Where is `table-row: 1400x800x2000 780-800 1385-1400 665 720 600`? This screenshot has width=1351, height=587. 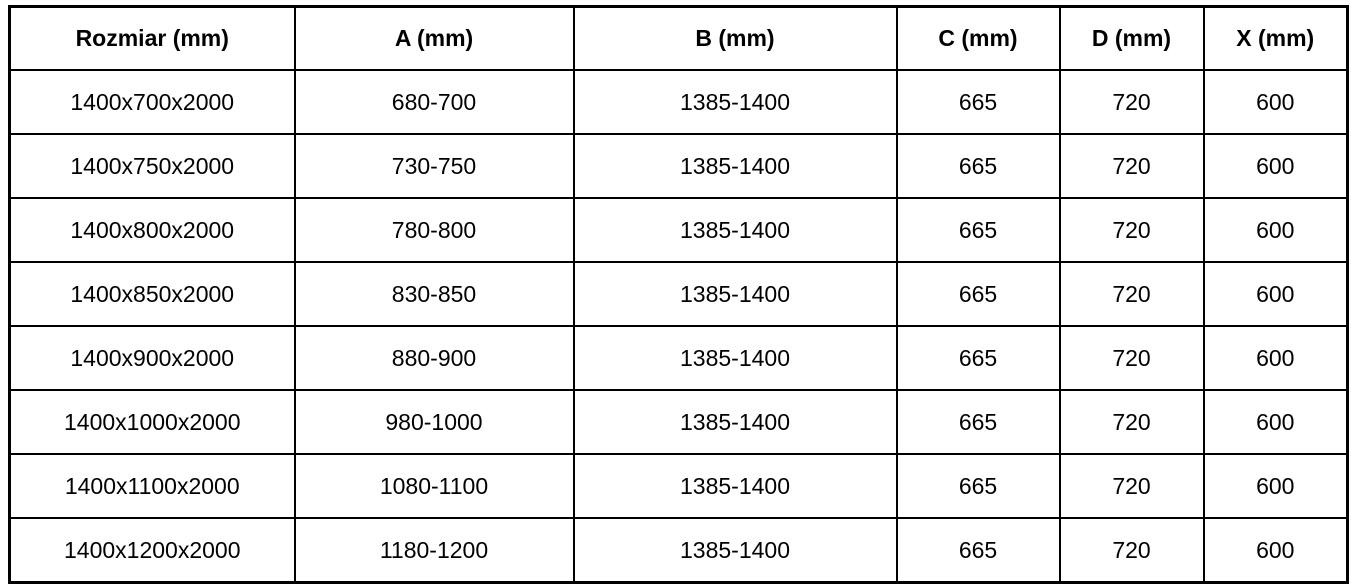 table-row: 1400x800x2000 780-800 1385-1400 665 720 600 is located at coordinates (678, 230).